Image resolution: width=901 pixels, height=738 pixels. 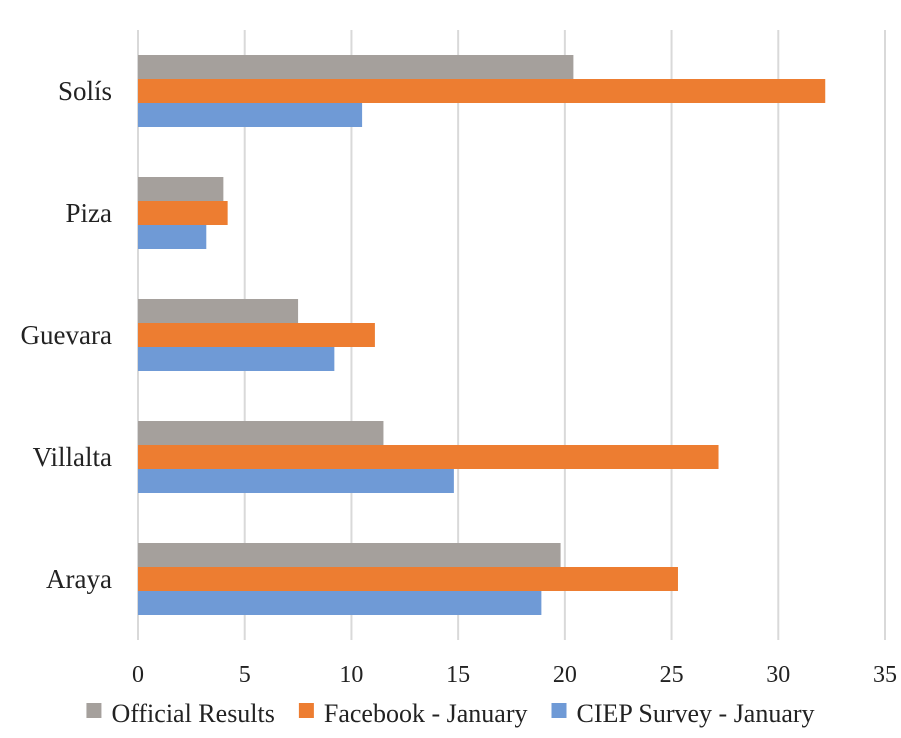 I want to click on legend-item: Official Results, so click(x=180, y=713).